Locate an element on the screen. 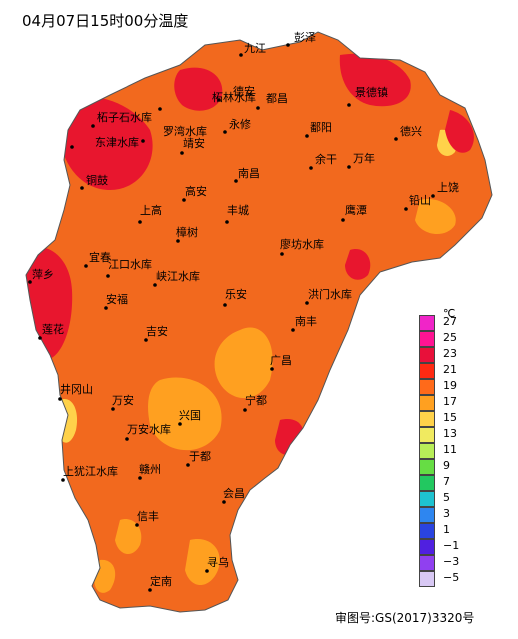  city-label: 樟树 is located at coordinates (187, 232).